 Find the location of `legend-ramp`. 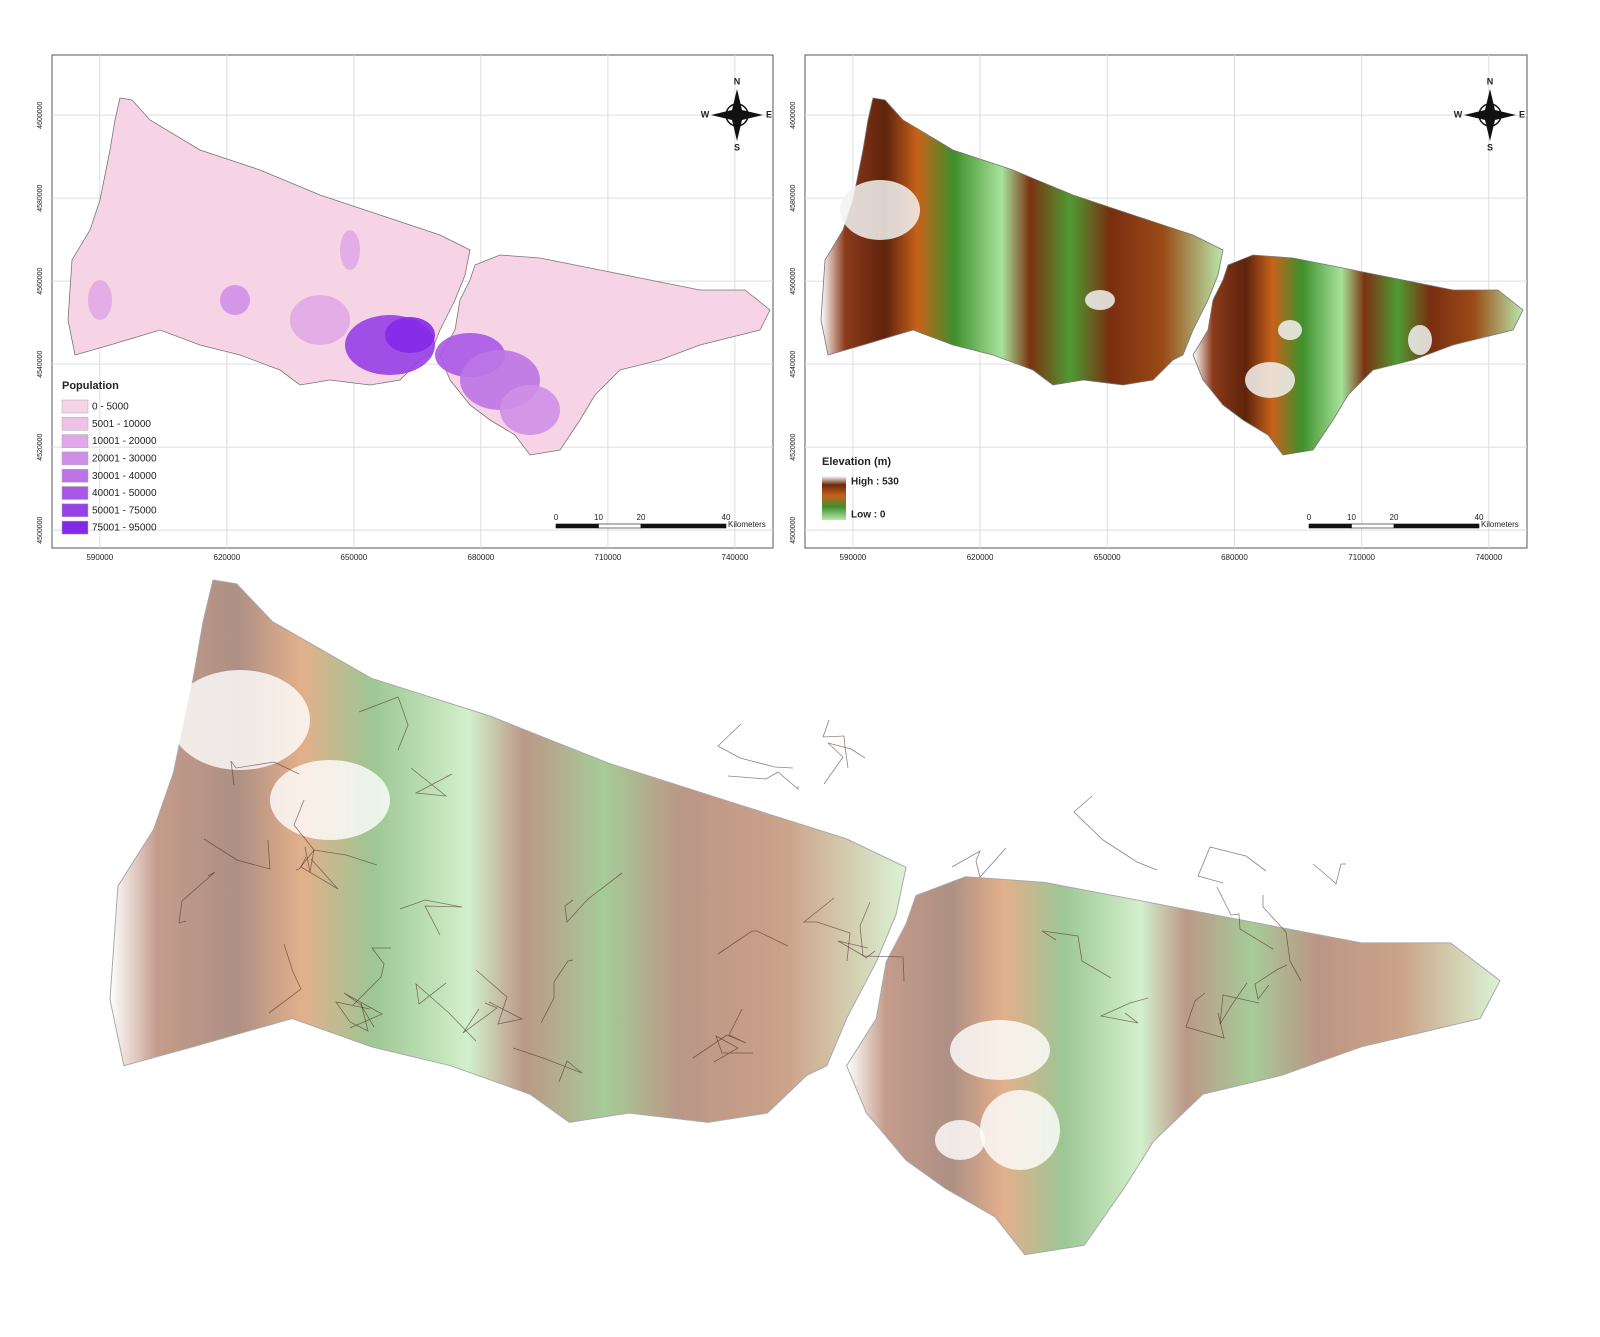

legend-ramp is located at coordinates (834, 498).